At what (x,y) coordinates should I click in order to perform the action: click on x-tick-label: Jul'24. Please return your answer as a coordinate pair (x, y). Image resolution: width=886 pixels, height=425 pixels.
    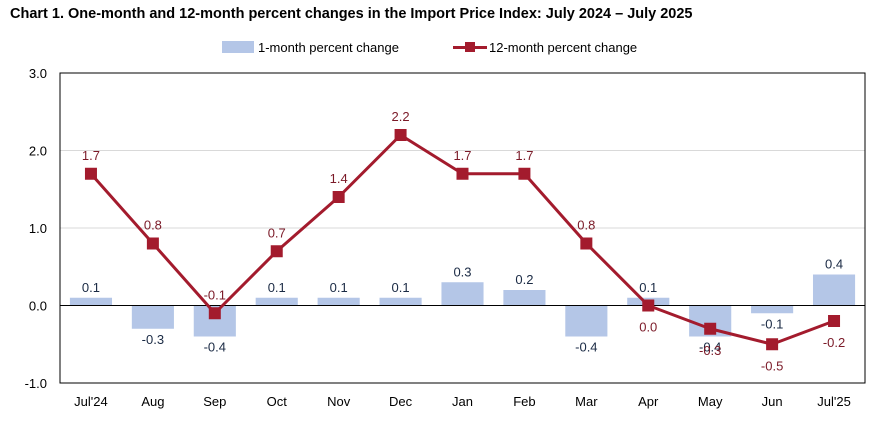
    Looking at the image, I should click on (91, 401).